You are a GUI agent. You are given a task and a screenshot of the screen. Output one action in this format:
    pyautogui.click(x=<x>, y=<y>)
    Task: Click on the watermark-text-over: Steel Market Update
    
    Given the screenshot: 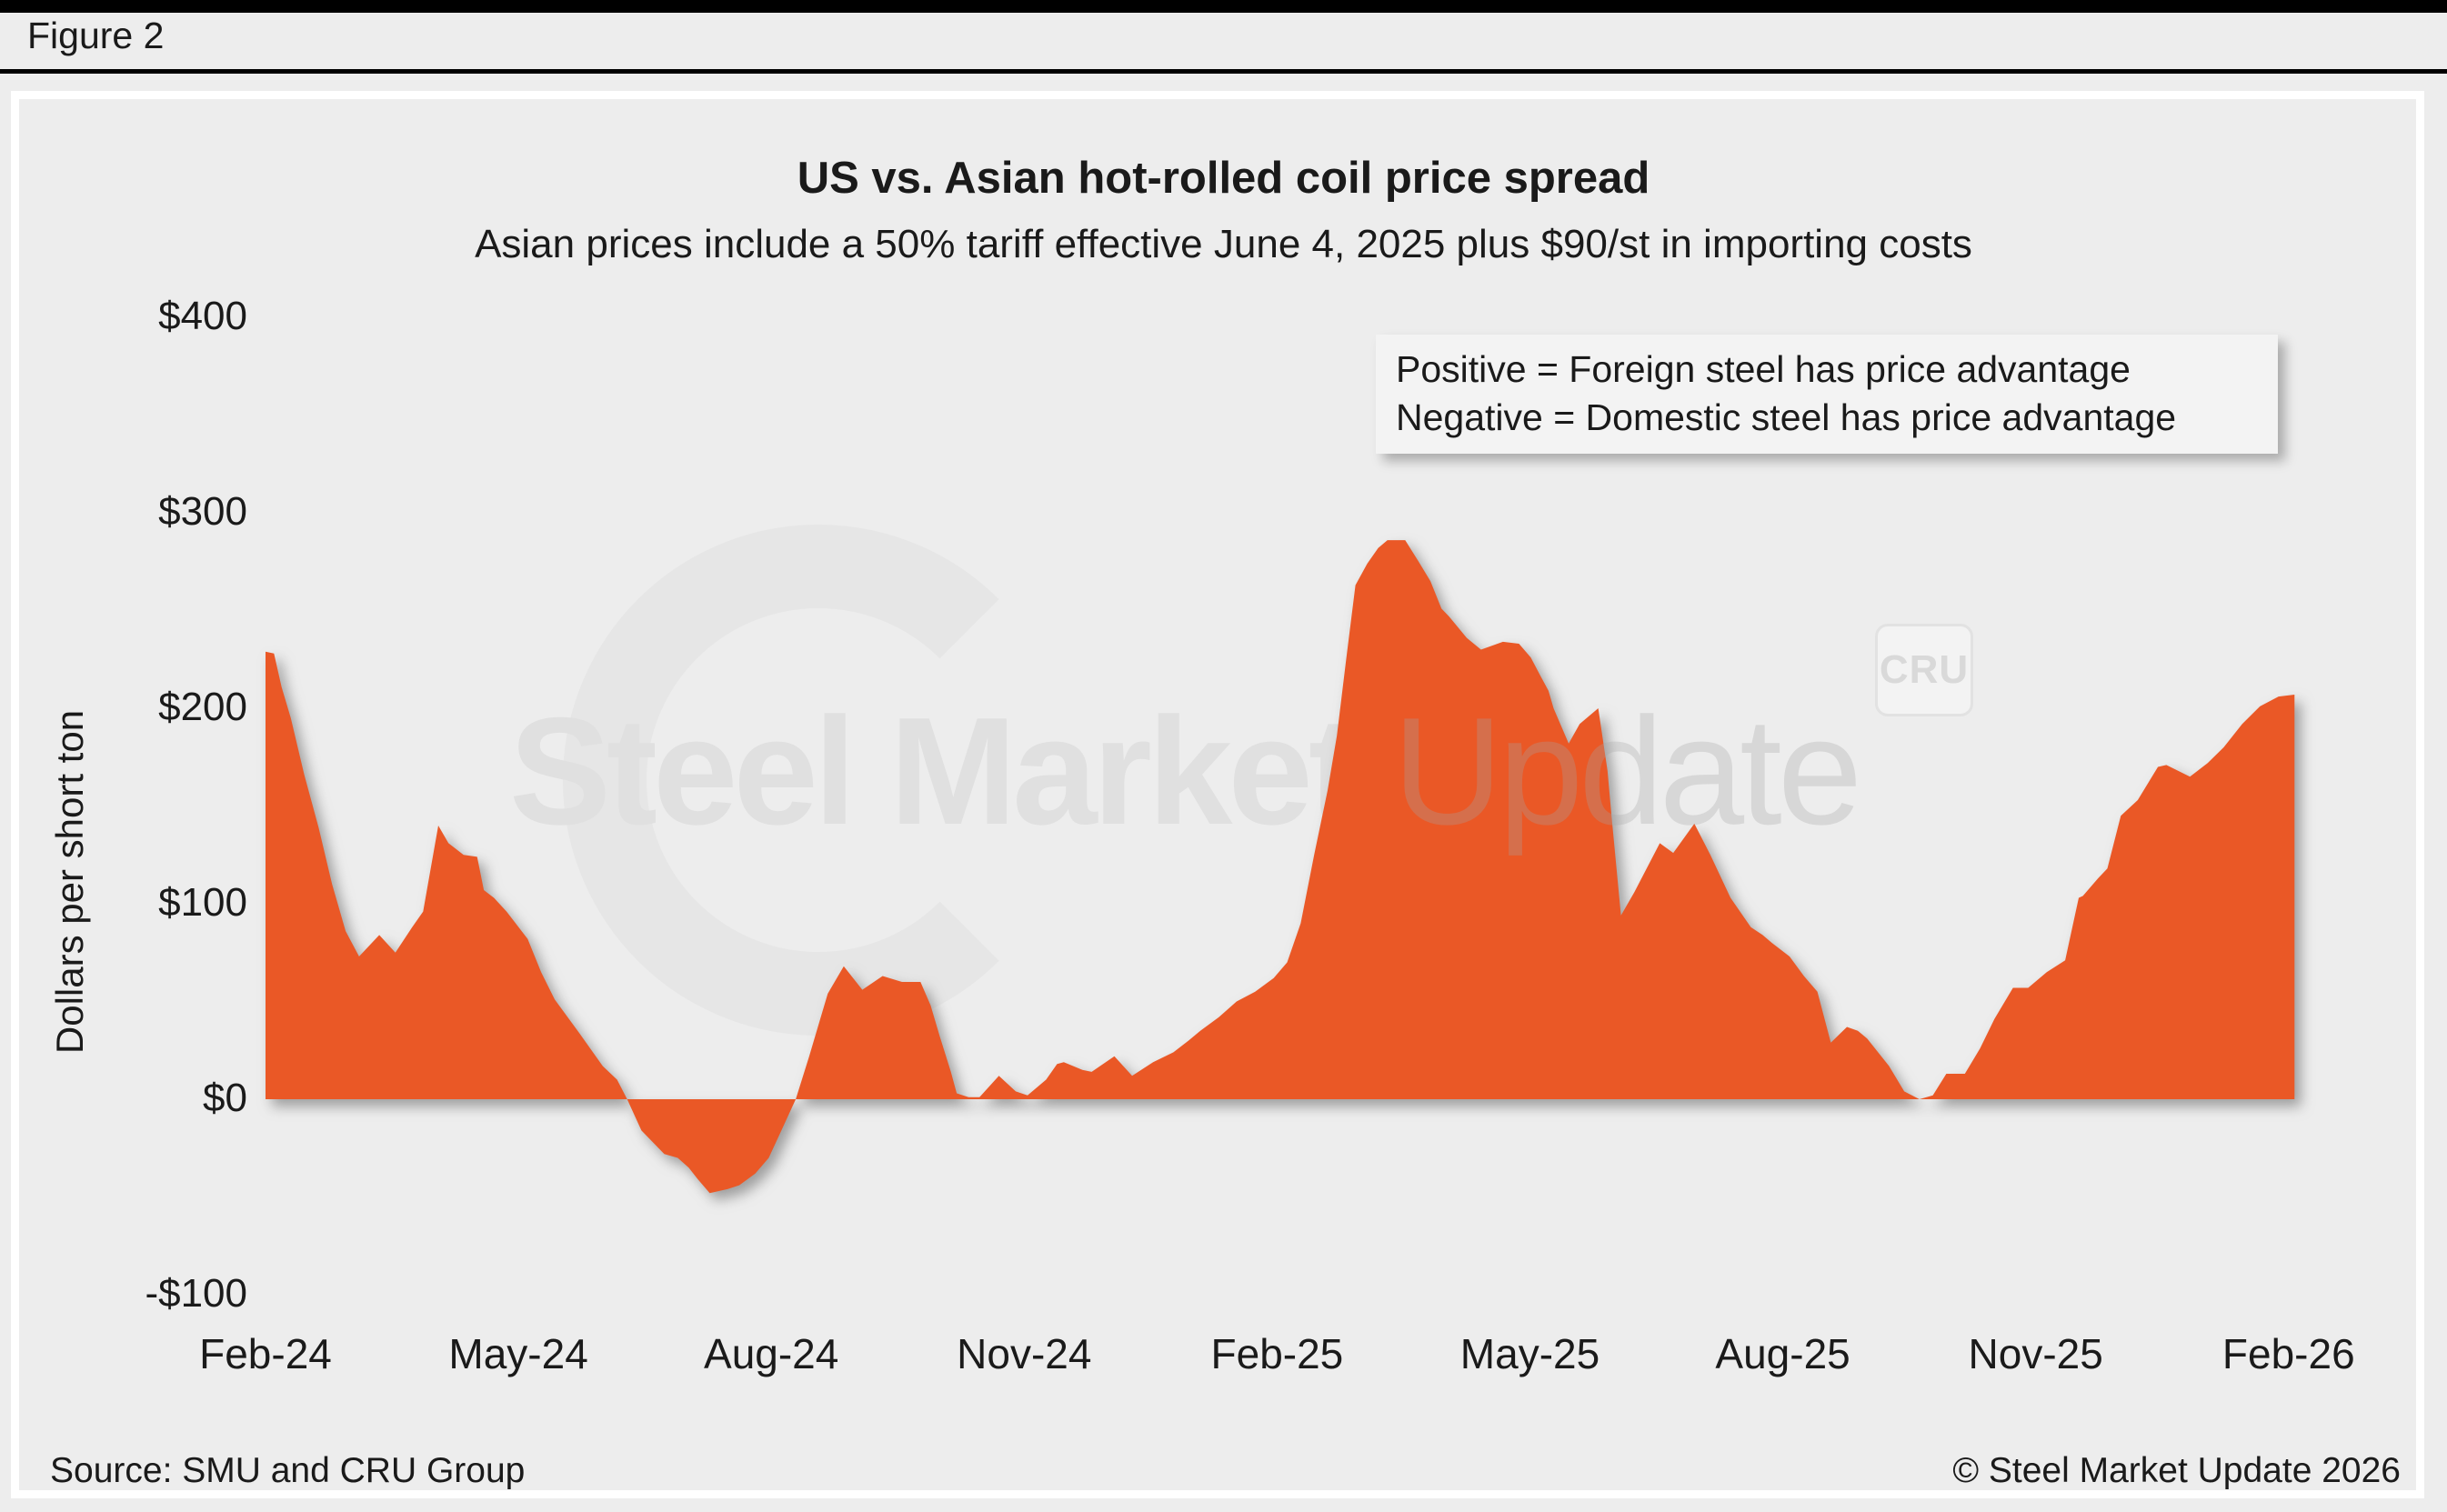 What is the action you would take?
    pyautogui.click(x=1185, y=771)
    